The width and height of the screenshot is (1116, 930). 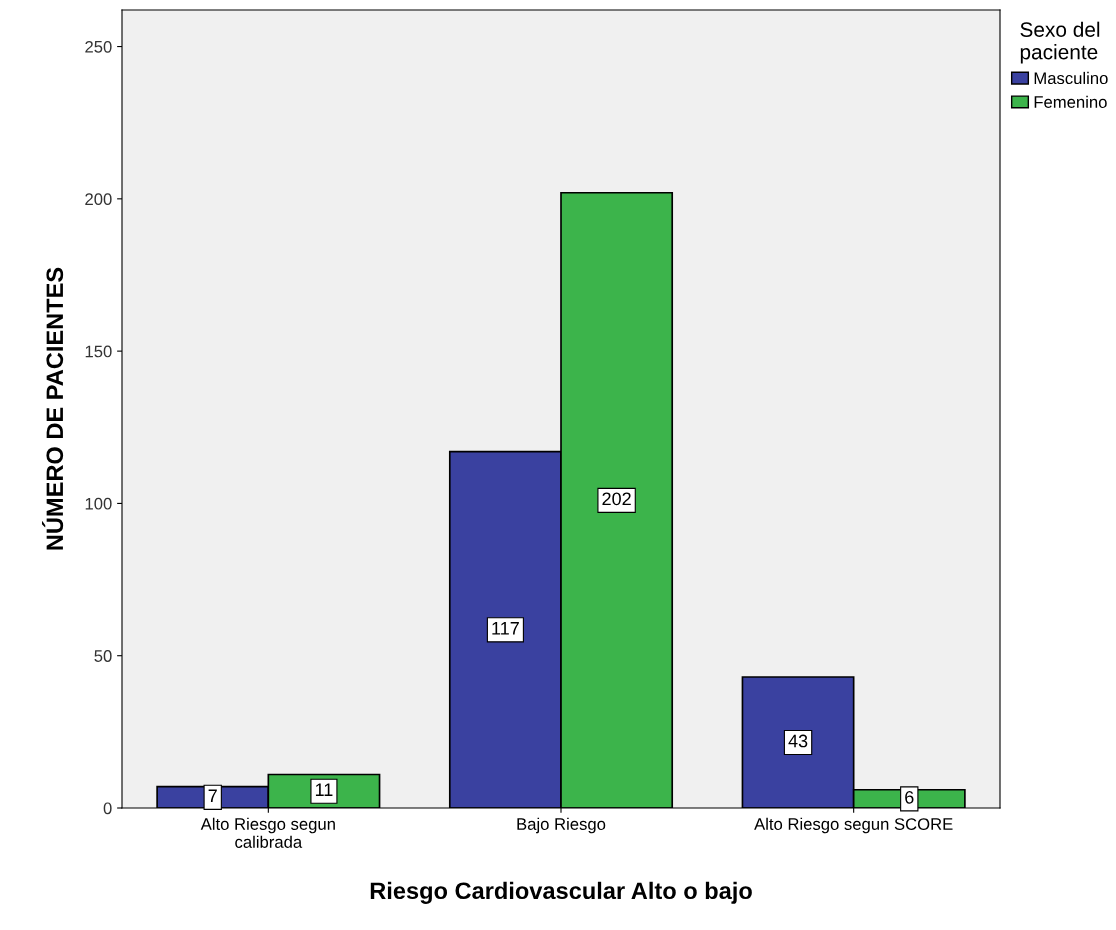 What do you see at coordinates (103, 656) in the screenshot?
I see `y-tick-label: 50` at bounding box center [103, 656].